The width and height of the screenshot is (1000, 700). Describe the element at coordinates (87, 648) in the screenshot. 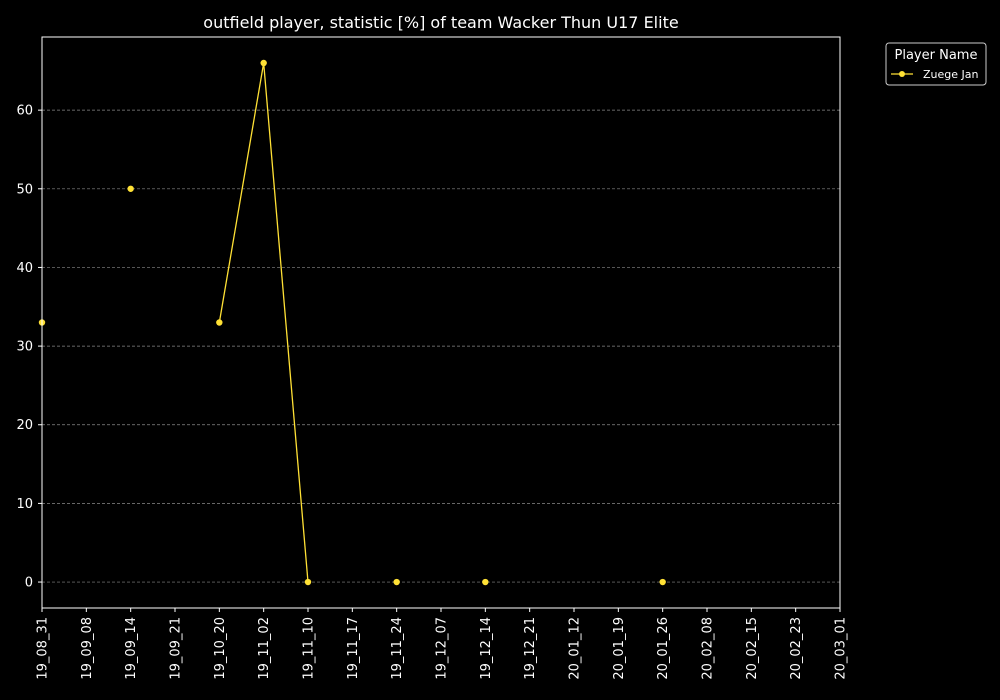

I see `x-tick-label: 19_09_08` at that location.